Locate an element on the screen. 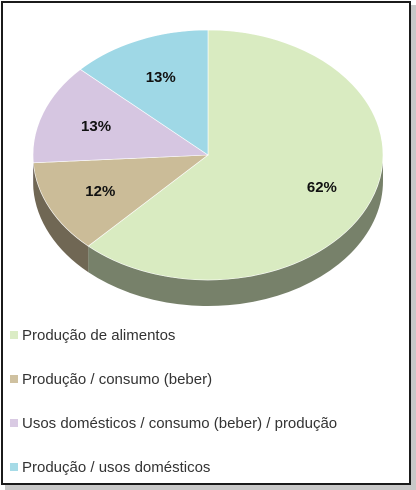  legend-label-2: Produção / consumo (beber) is located at coordinates (117, 379).